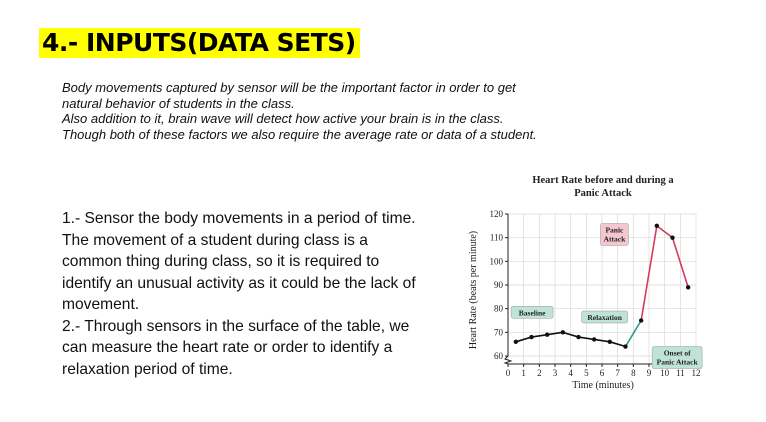 The width and height of the screenshot is (766, 422). What do you see at coordinates (499, 285) in the screenshot?
I see `y-tick-label: 90` at bounding box center [499, 285].